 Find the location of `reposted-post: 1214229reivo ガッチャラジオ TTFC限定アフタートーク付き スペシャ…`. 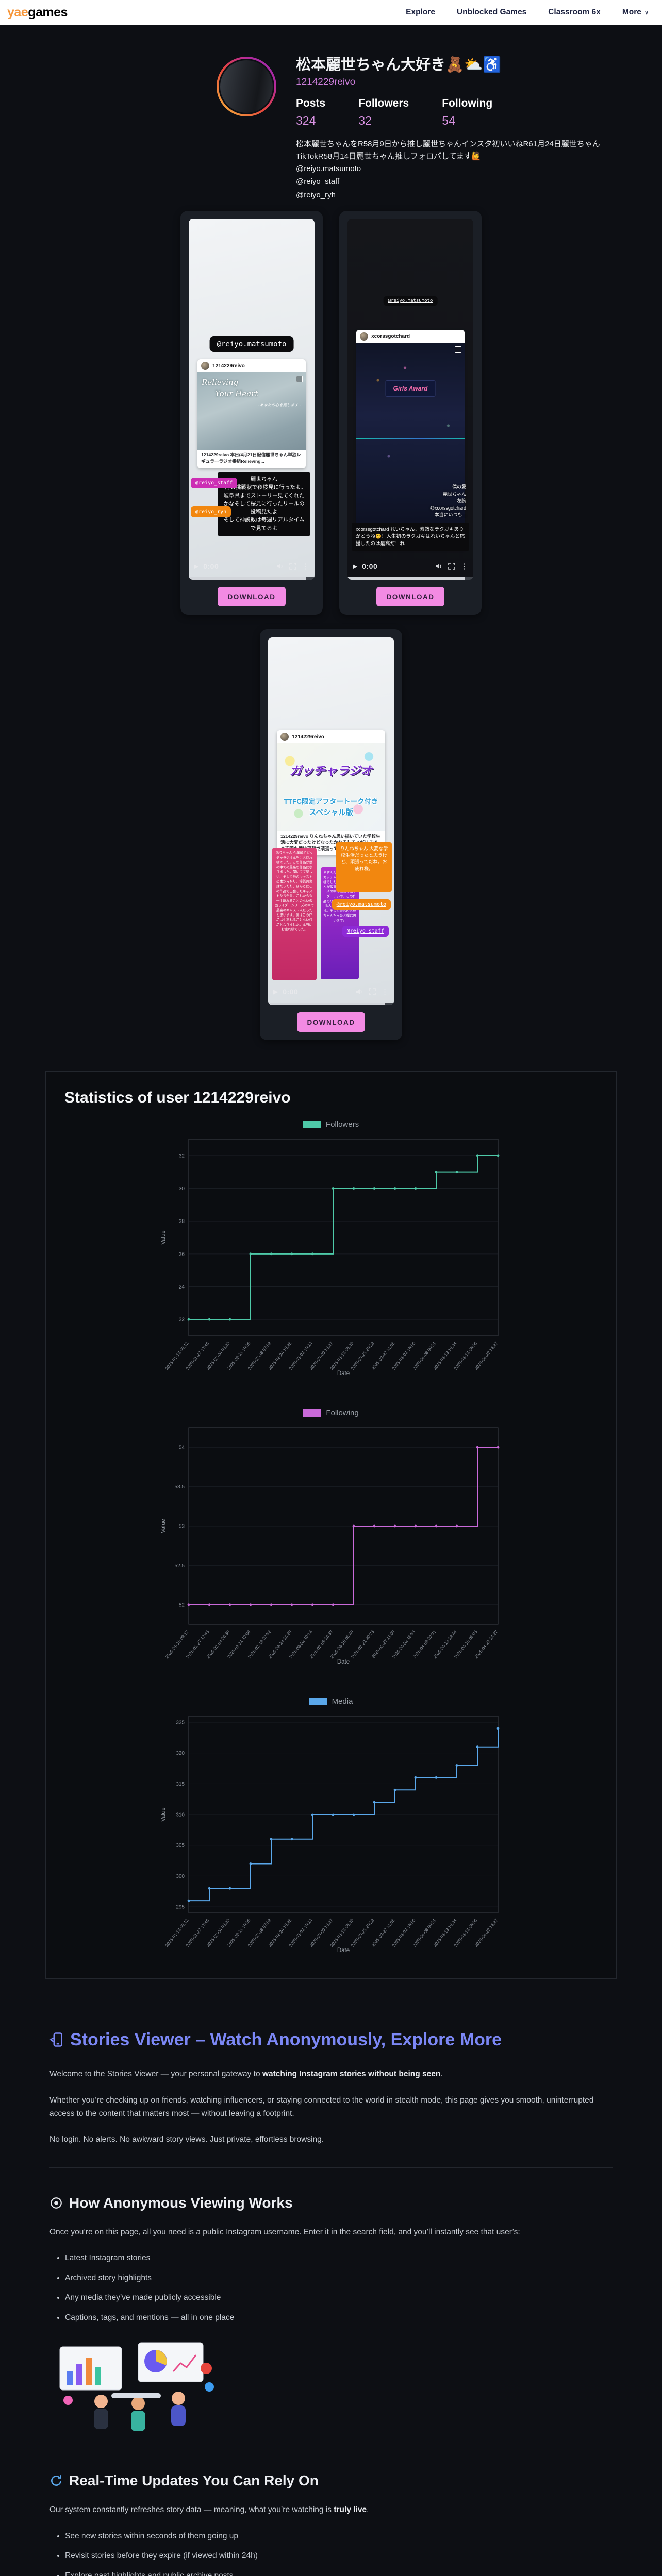

reposted-post: 1214229reivo ガッチャラジオ TTFC限定アフタートーク付き スペシャ… is located at coordinates (331, 793).